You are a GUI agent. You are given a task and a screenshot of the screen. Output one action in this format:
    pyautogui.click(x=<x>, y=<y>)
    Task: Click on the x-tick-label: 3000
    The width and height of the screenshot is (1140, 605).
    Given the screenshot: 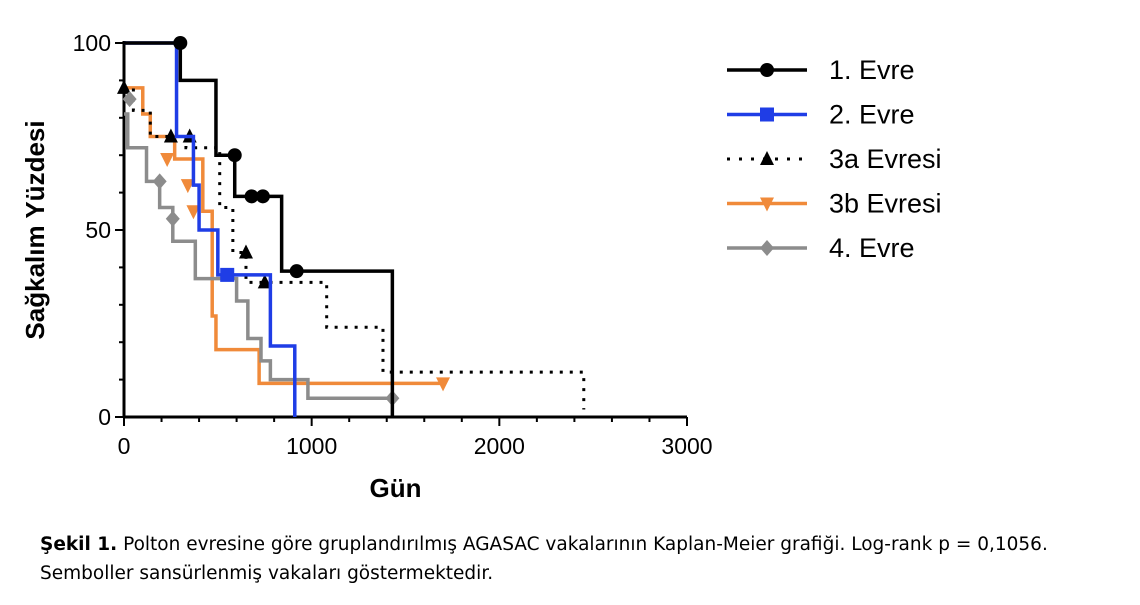 What is the action you would take?
    pyautogui.click(x=686, y=446)
    